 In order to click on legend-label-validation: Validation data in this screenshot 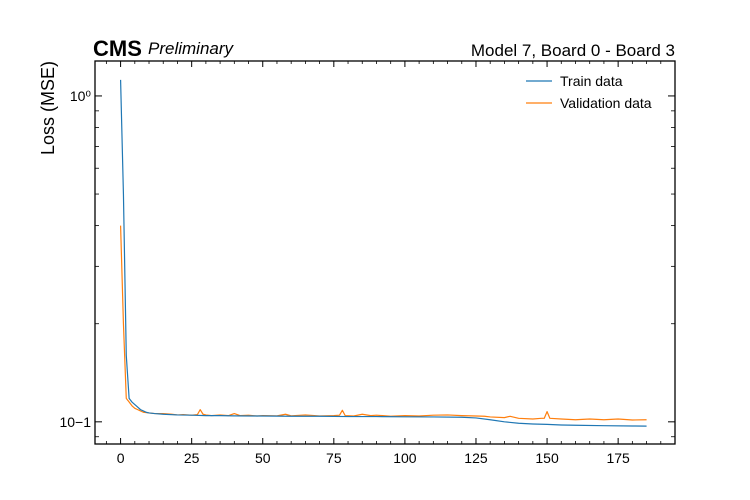, I will do `click(606, 103)`.